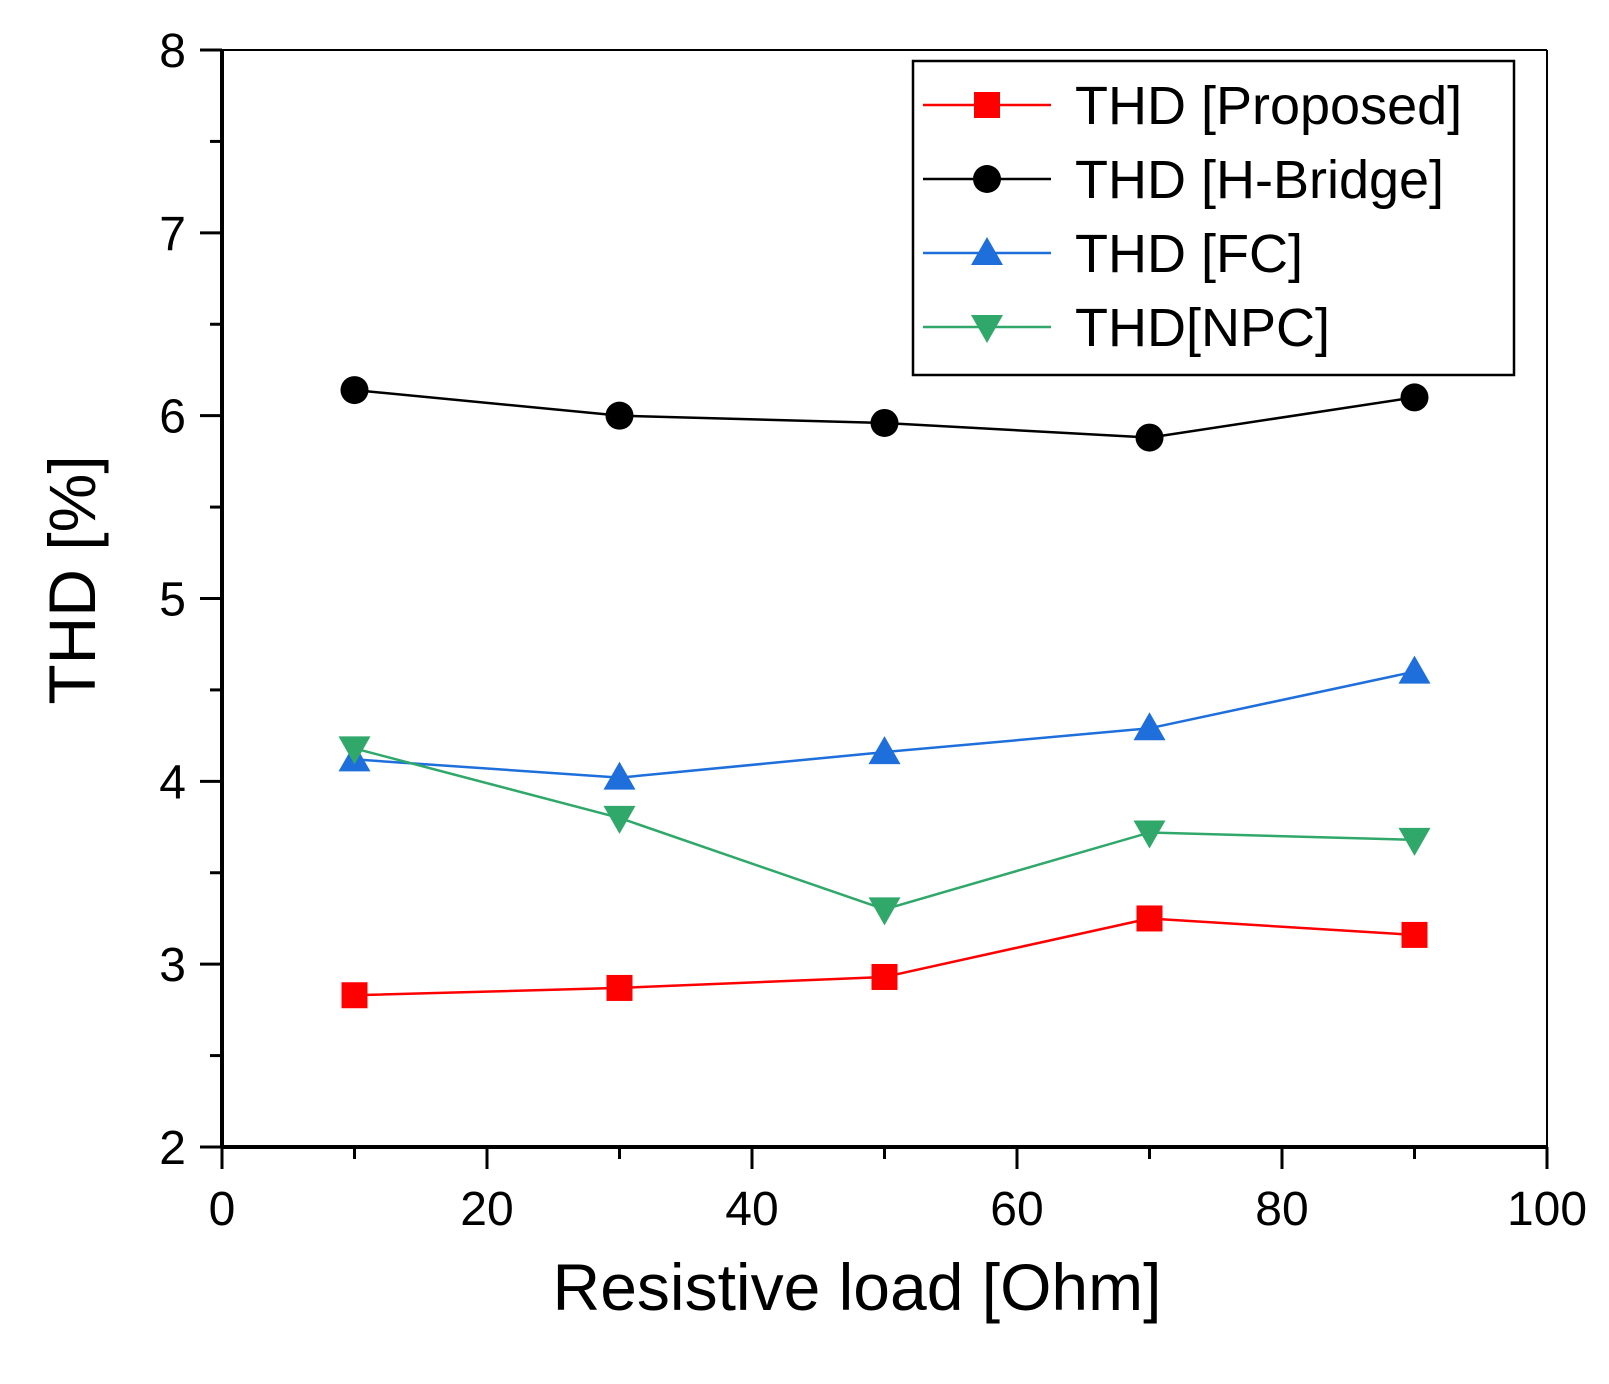  Describe the element at coordinates (172, 417) in the screenshot. I see `y-tick-label: 6` at that location.